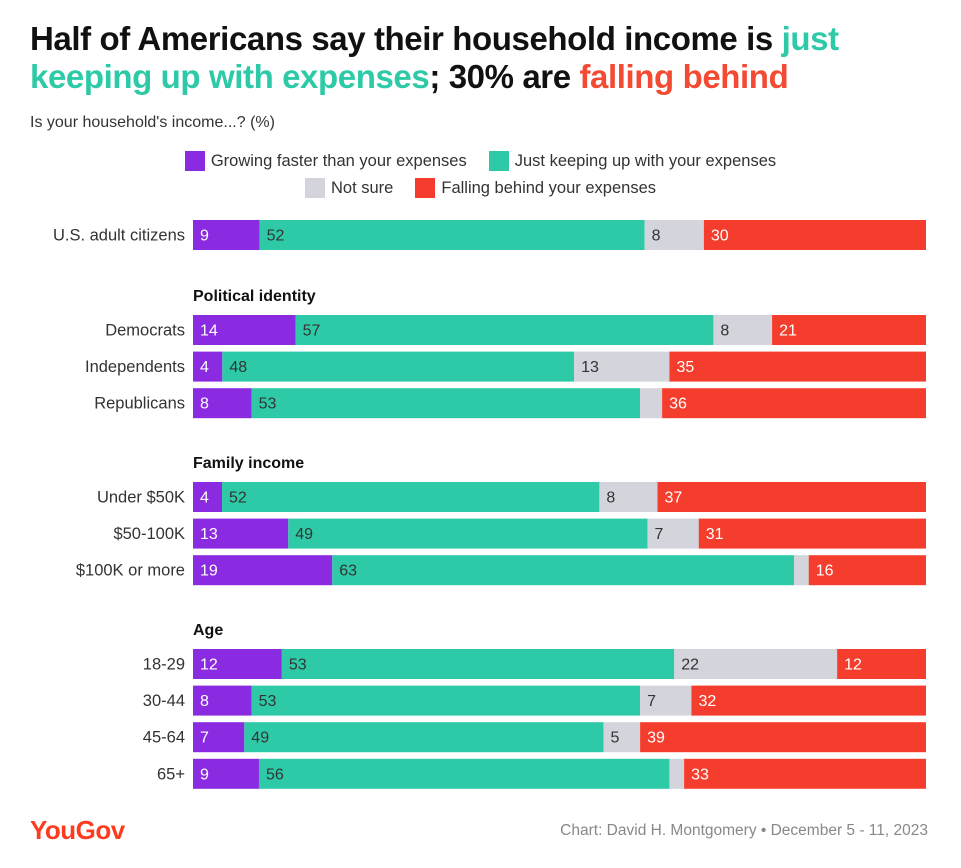  Describe the element at coordinates (684, 76) in the screenshot. I see `title-highlight-falling-behind: falling behind` at that location.